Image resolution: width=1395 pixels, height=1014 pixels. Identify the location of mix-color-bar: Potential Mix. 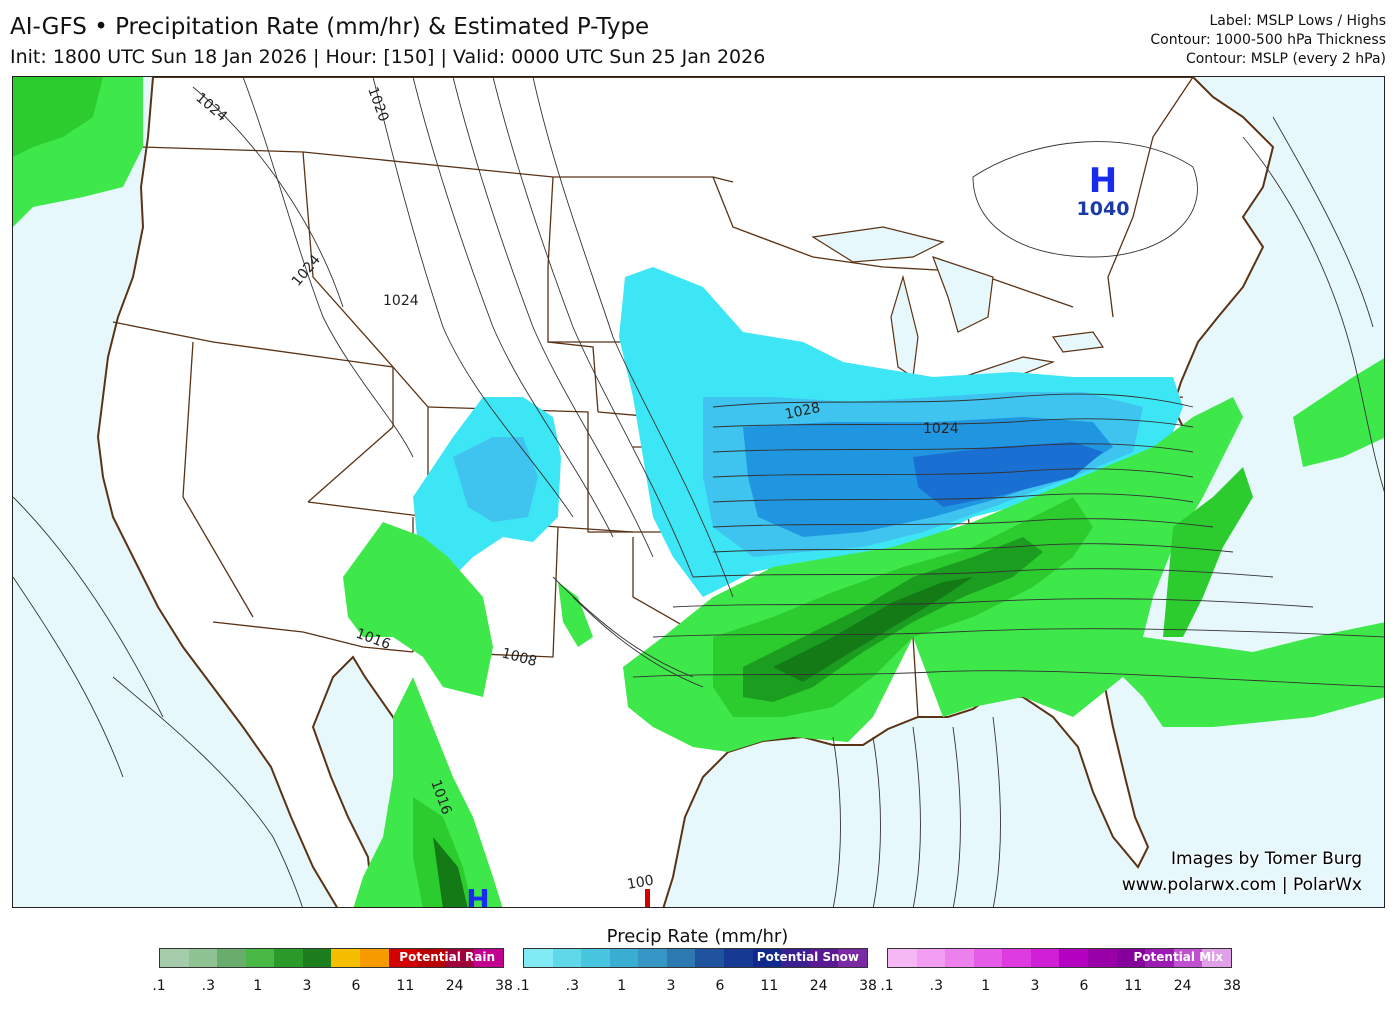
(1059, 958).